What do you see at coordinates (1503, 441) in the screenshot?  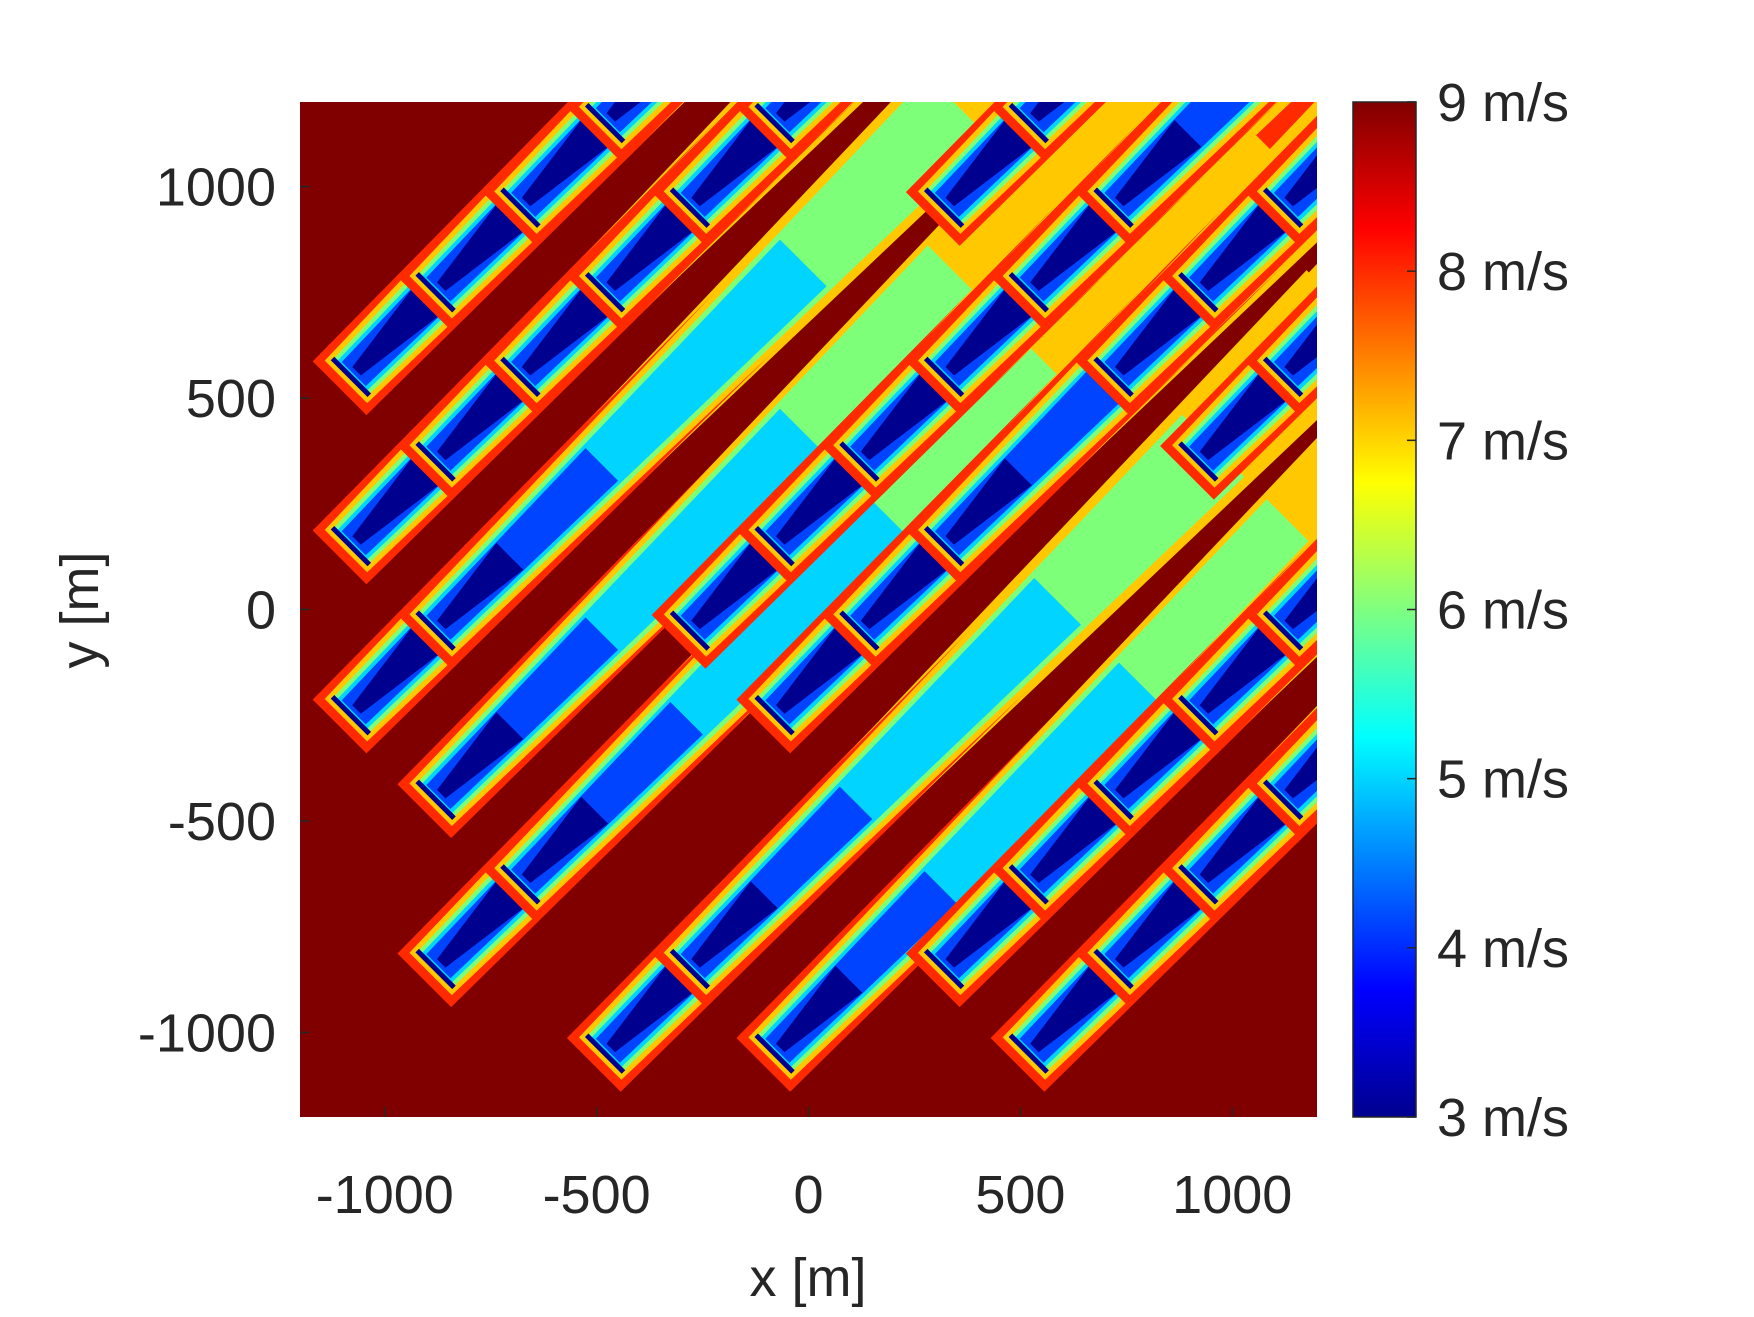 I see `colorbar-tick-label: 7 m/s` at bounding box center [1503, 441].